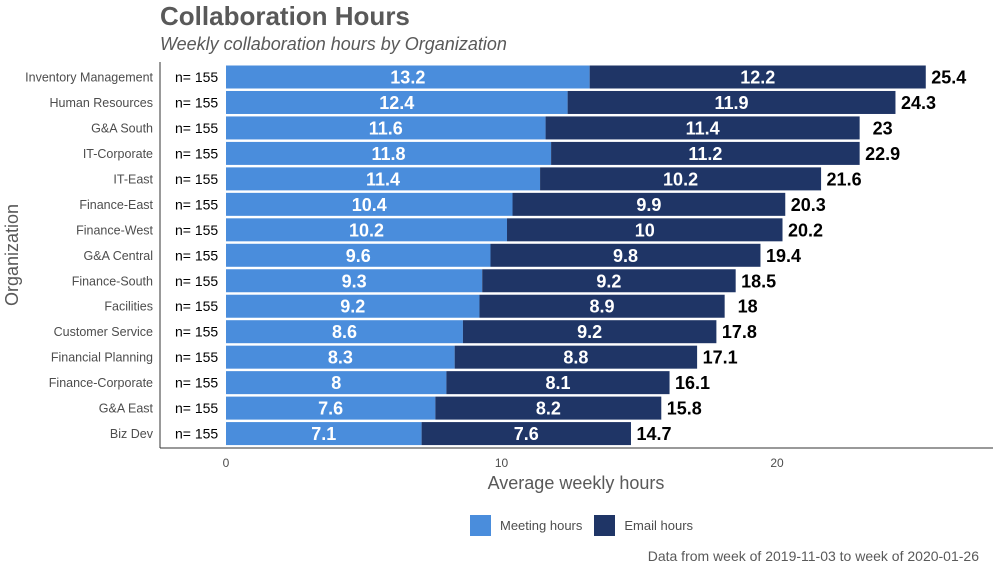 This screenshot has width=993, height=569. I want to click on data-label-email: 10.2, so click(680, 179).